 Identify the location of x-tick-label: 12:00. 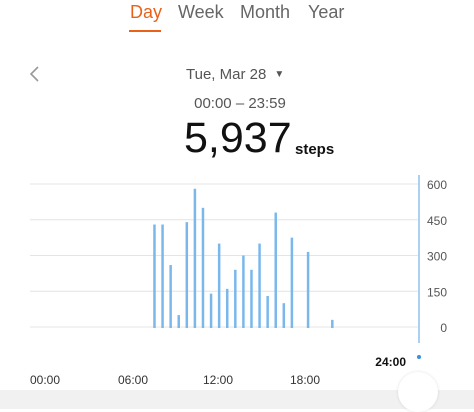
(218, 380).